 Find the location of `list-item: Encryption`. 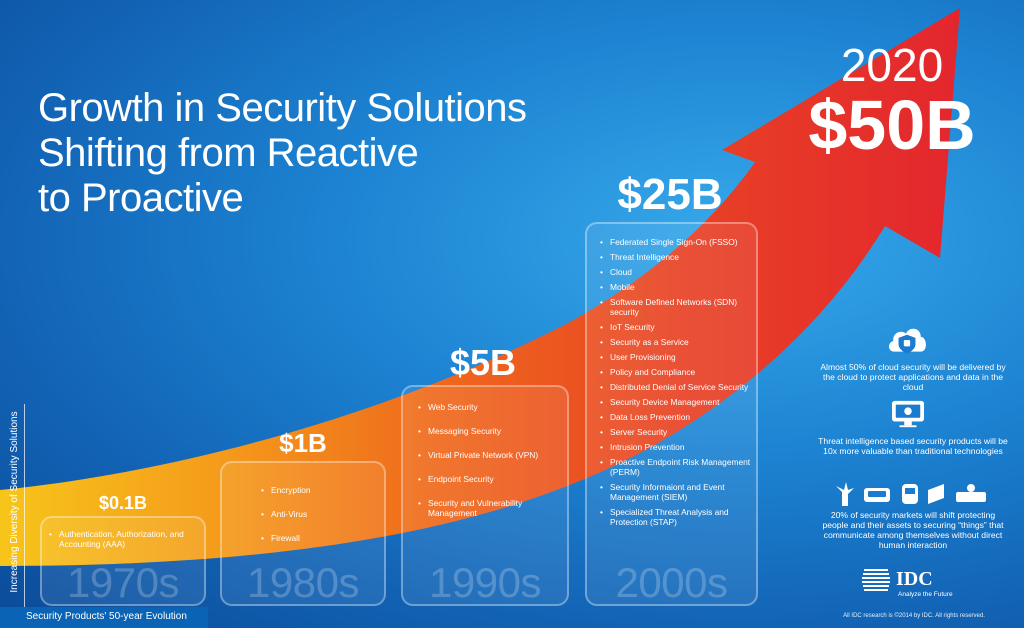

list-item: Encryption is located at coordinates (320, 490).